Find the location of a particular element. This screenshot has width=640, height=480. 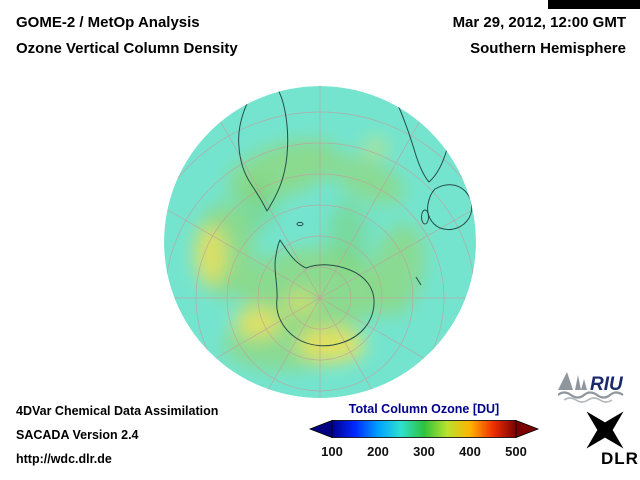

colorbar is located at coordinates (424, 429).